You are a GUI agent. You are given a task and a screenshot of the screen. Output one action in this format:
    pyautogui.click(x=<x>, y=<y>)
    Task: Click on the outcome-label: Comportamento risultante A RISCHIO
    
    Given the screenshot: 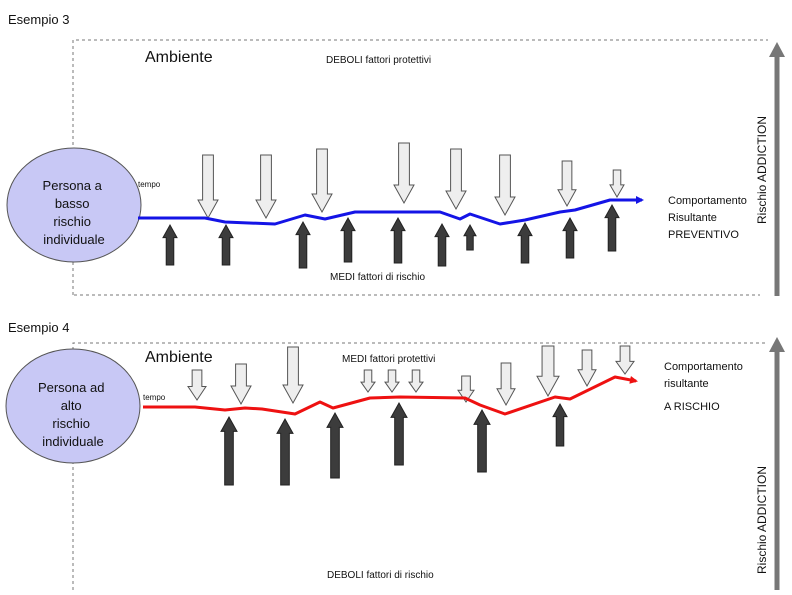 What is the action you would take?
    pyautogui.click(x=705, y=387)
    